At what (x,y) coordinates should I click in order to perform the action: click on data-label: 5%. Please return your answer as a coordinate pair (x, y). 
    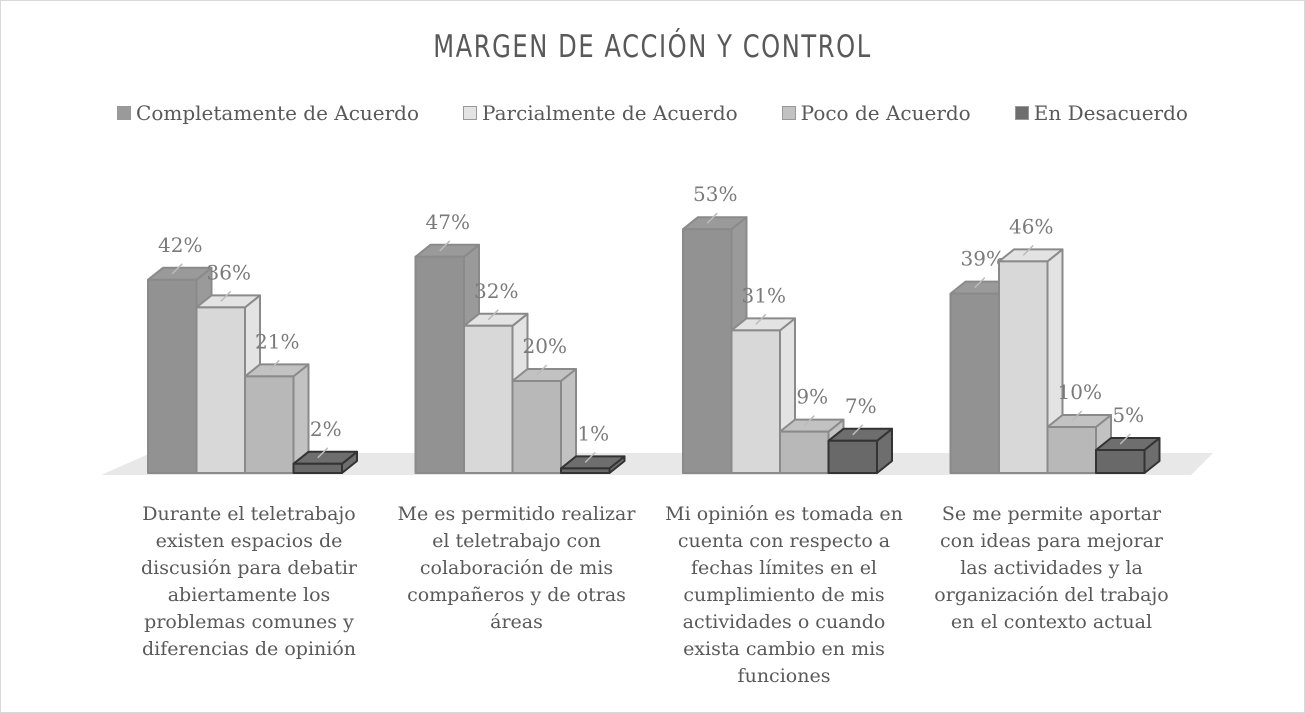
    Looking at the image, I should click on (1128, 415).